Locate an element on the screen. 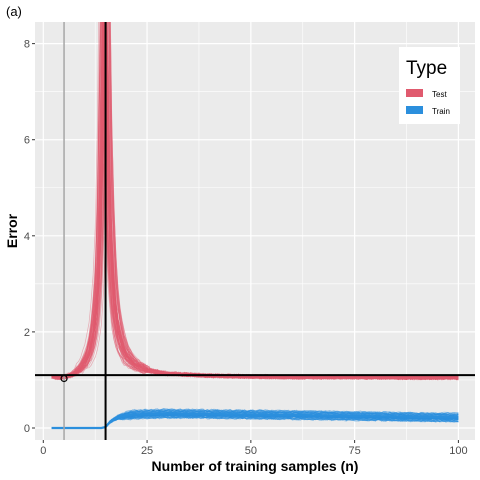  legend: Type Test Train is located at coordinates (429, 85).